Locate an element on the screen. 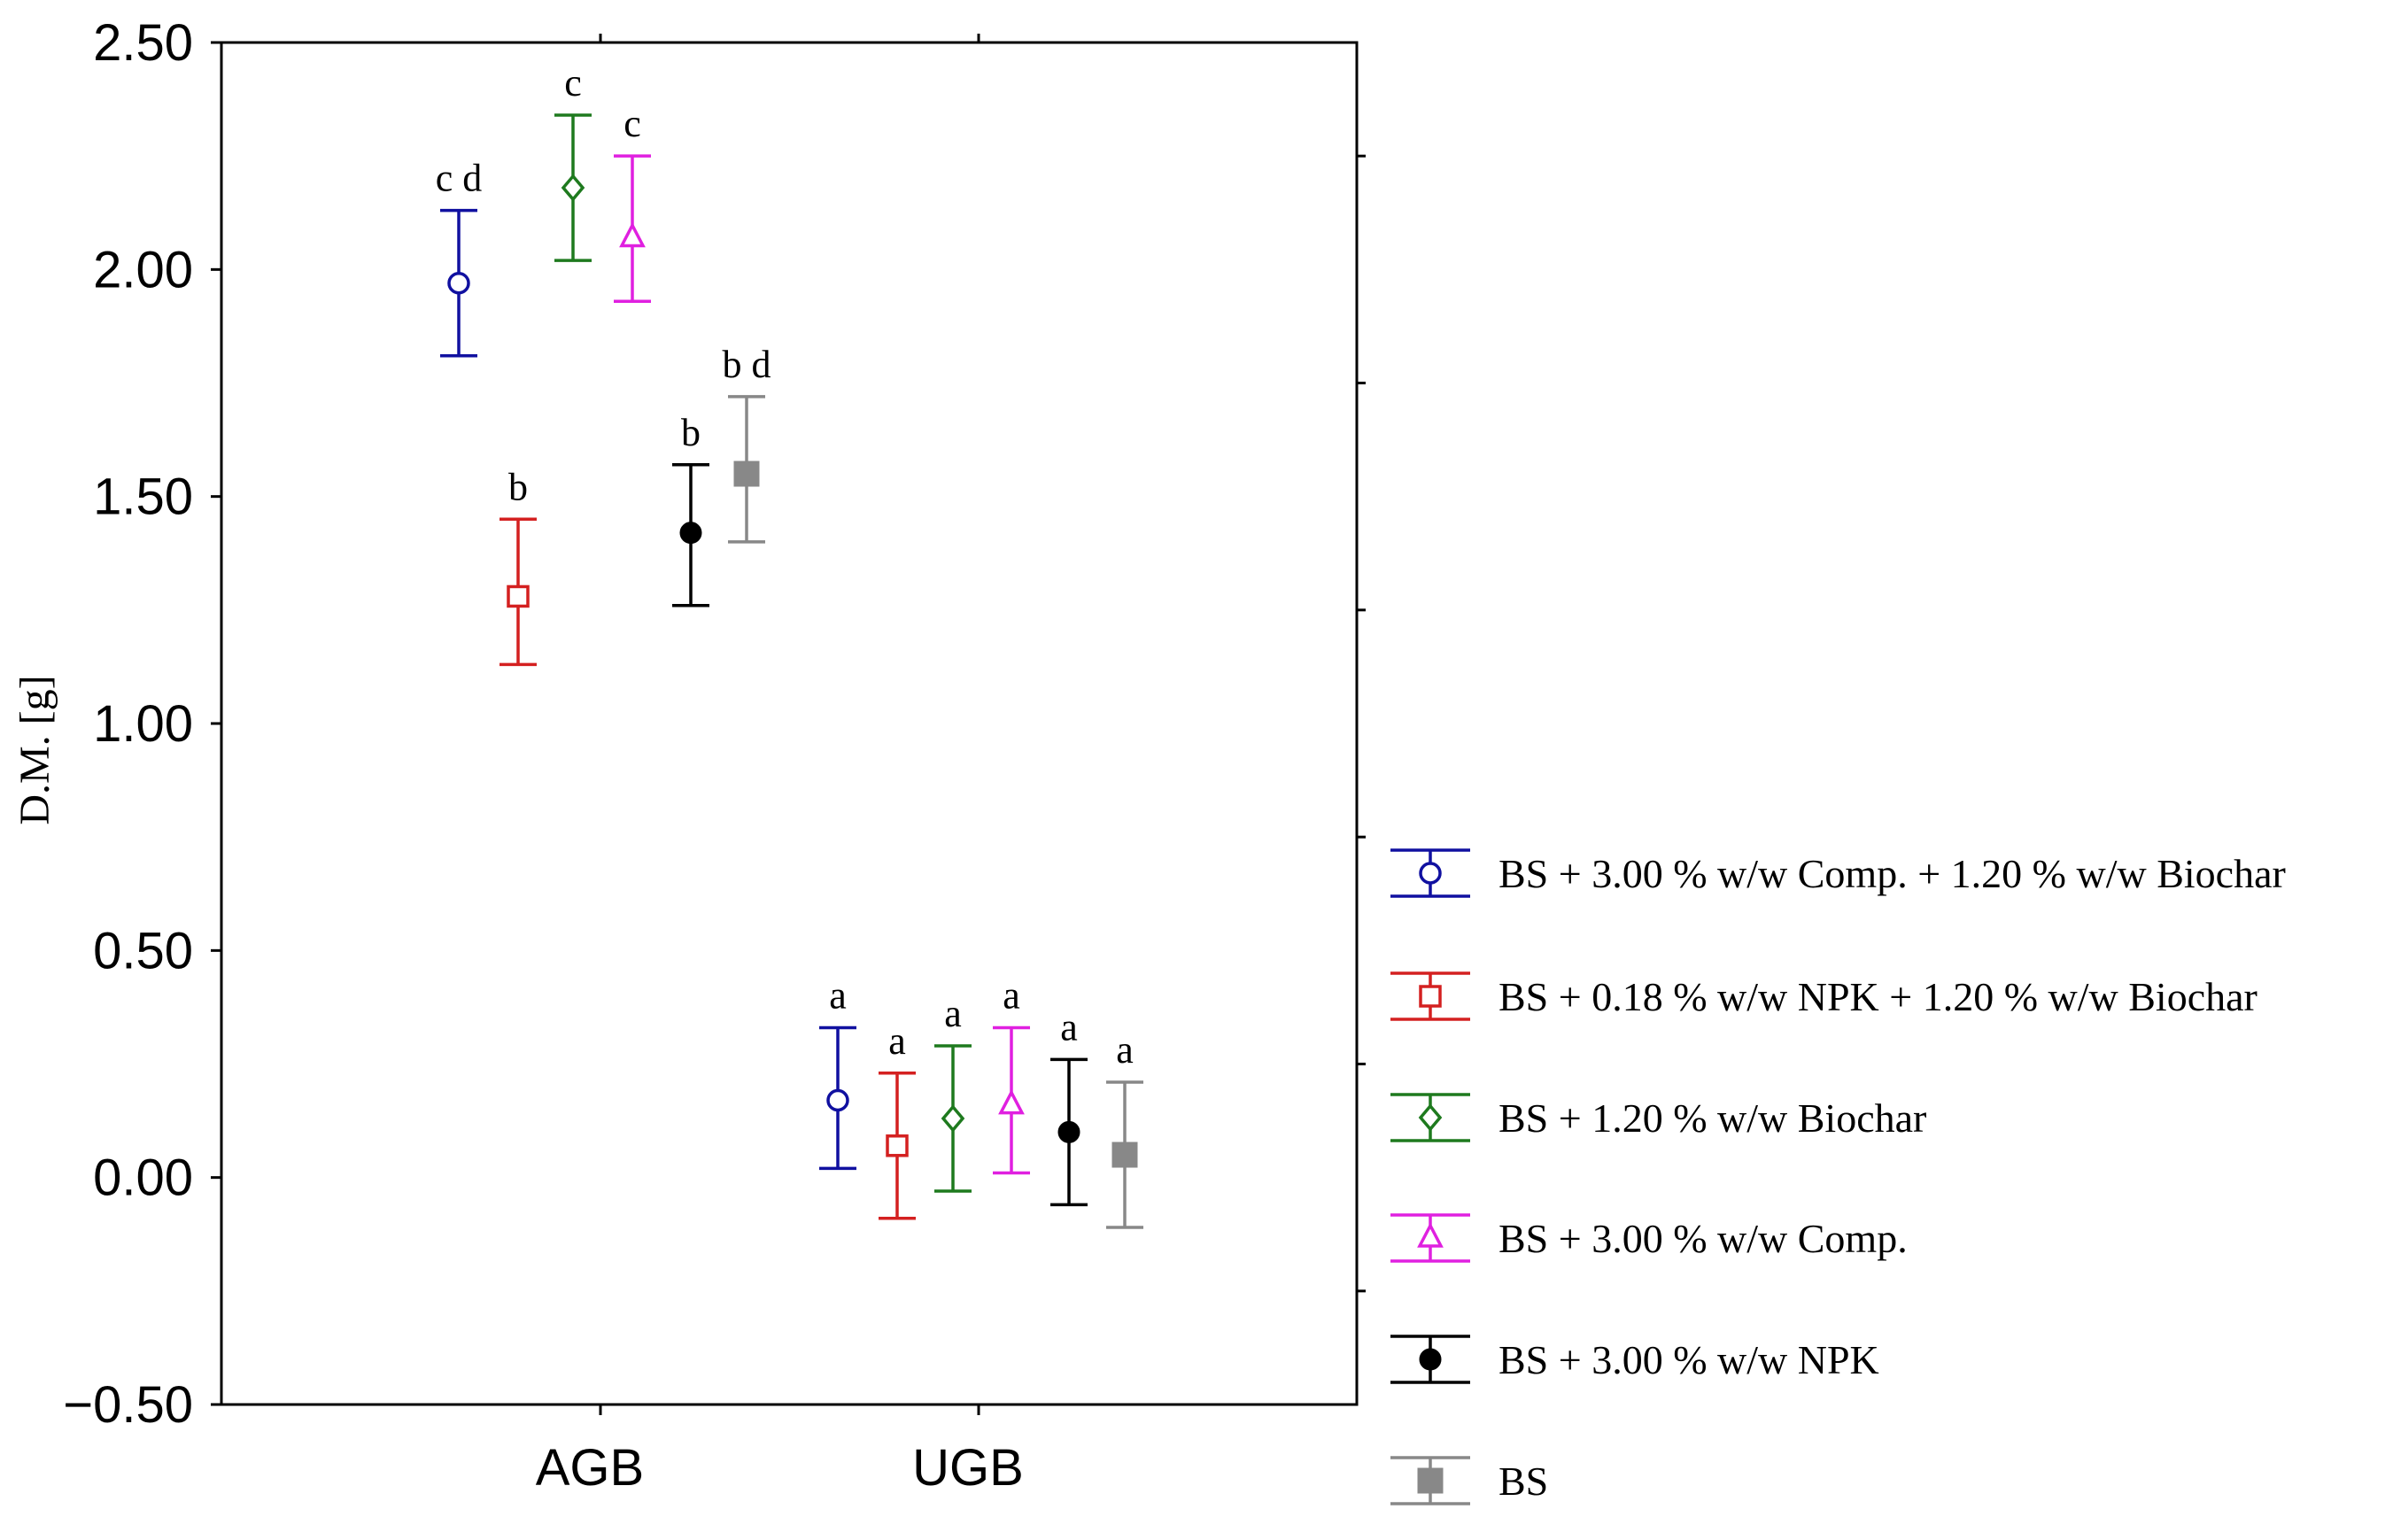  x-tick-label: UGB is located at coordinates (968, 1468).